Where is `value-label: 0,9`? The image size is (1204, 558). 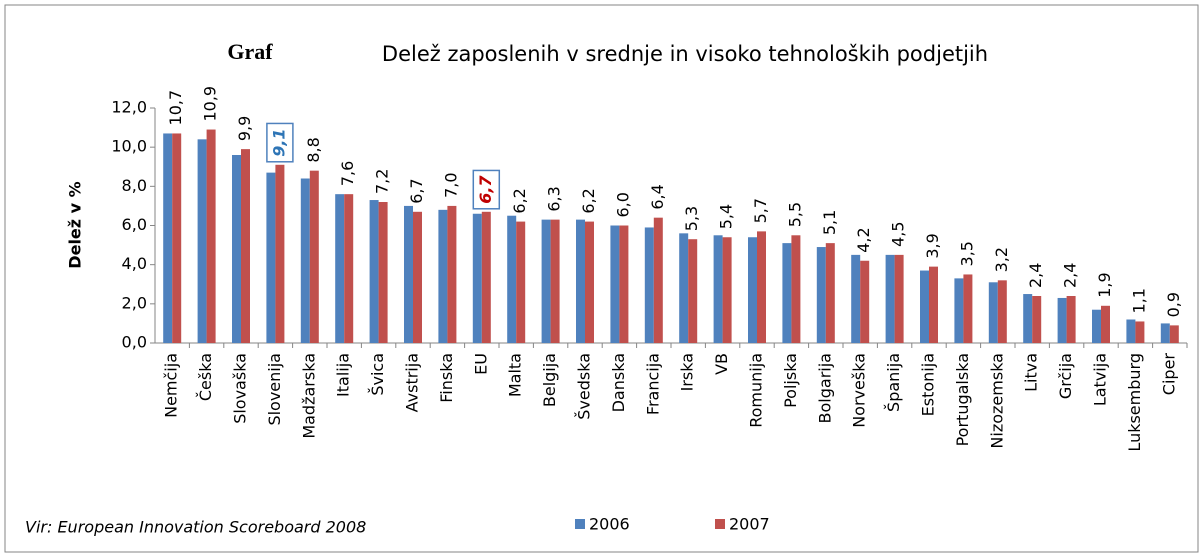
value-label: 0,9 is located at coordinates (1173, 304).